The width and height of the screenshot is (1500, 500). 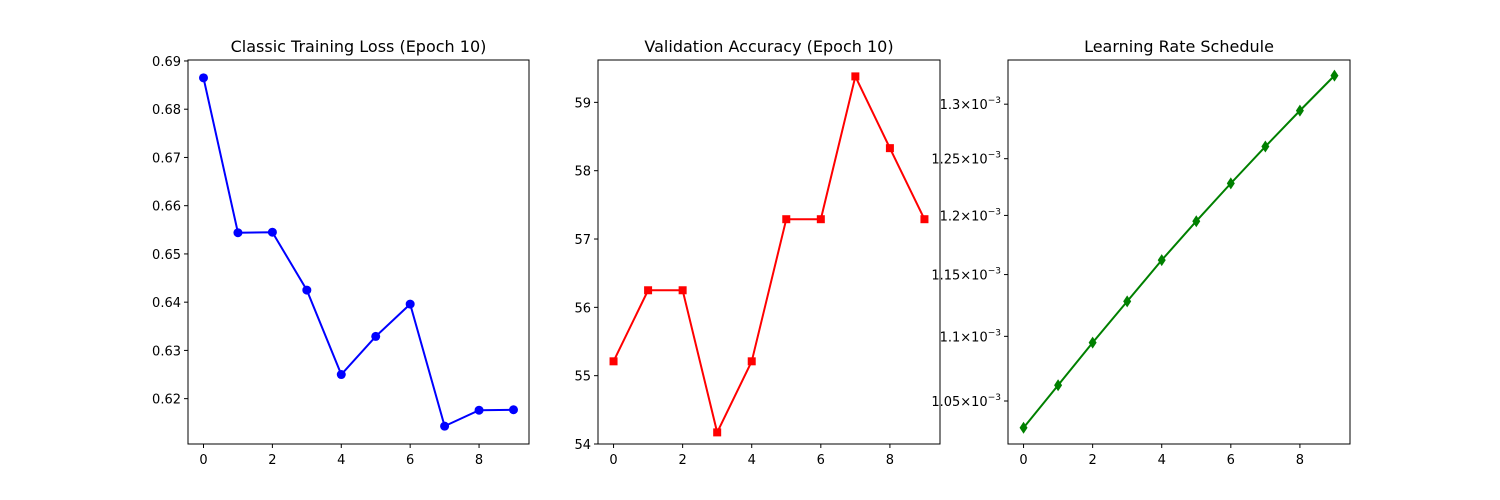 I want to click on y-tick-label: 0.67, so click(x=166, y=158).